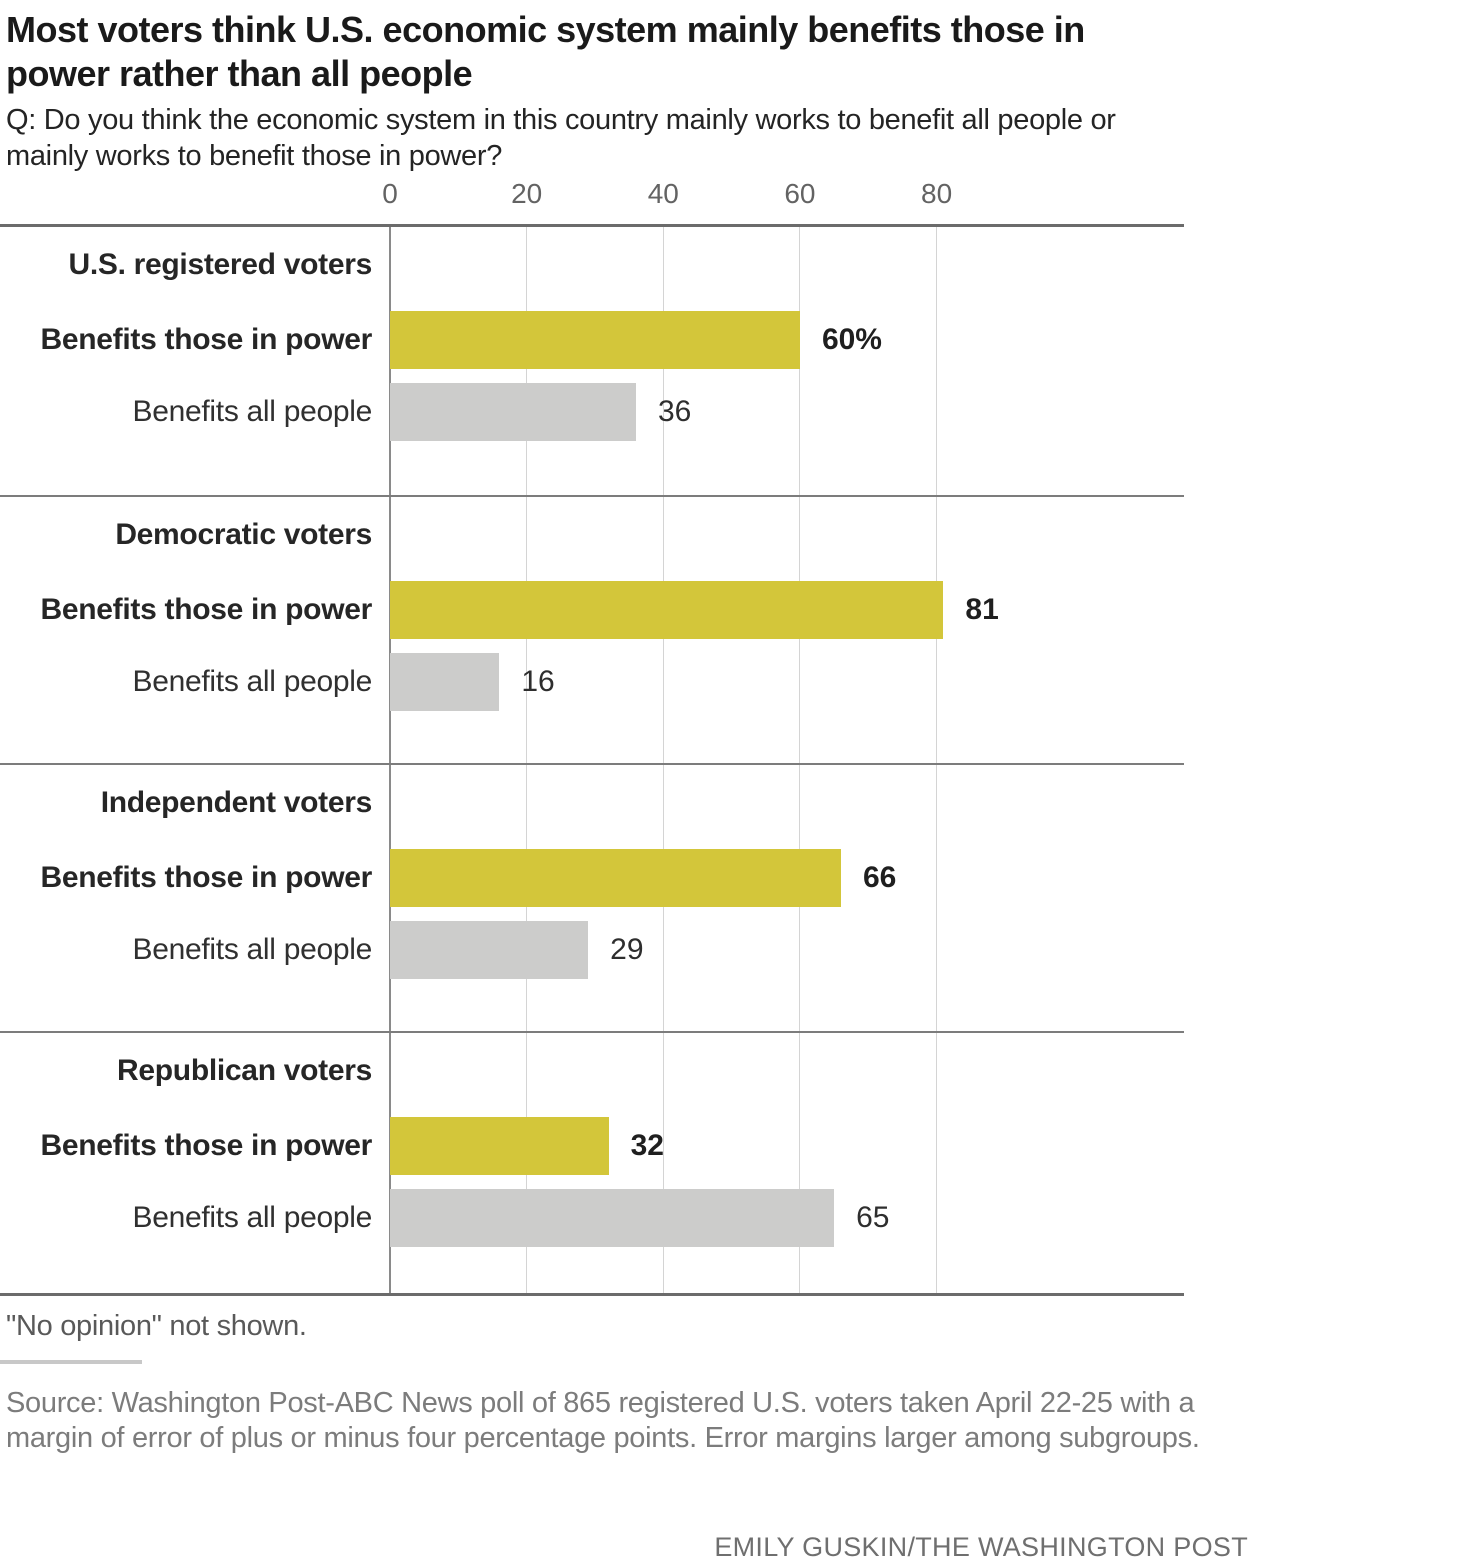  I want to click on value-label: 65, so click(873, 1217).